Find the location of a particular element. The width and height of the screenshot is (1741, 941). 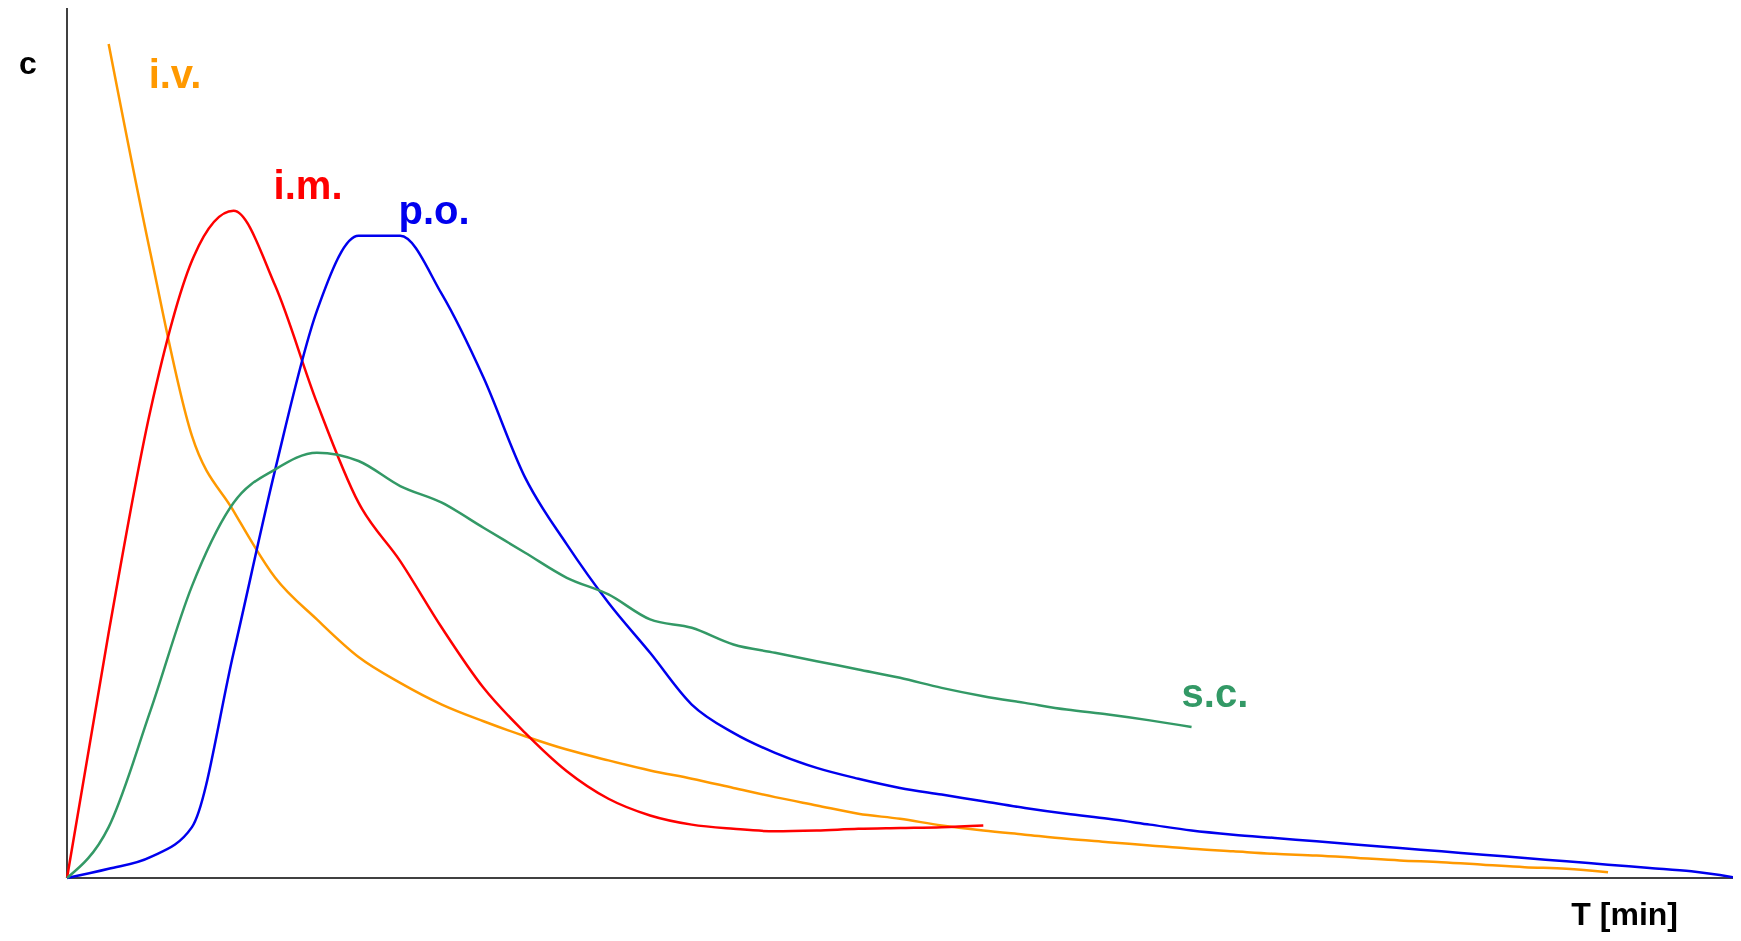

series-label: p.o. is located at coordinates (434, 209).